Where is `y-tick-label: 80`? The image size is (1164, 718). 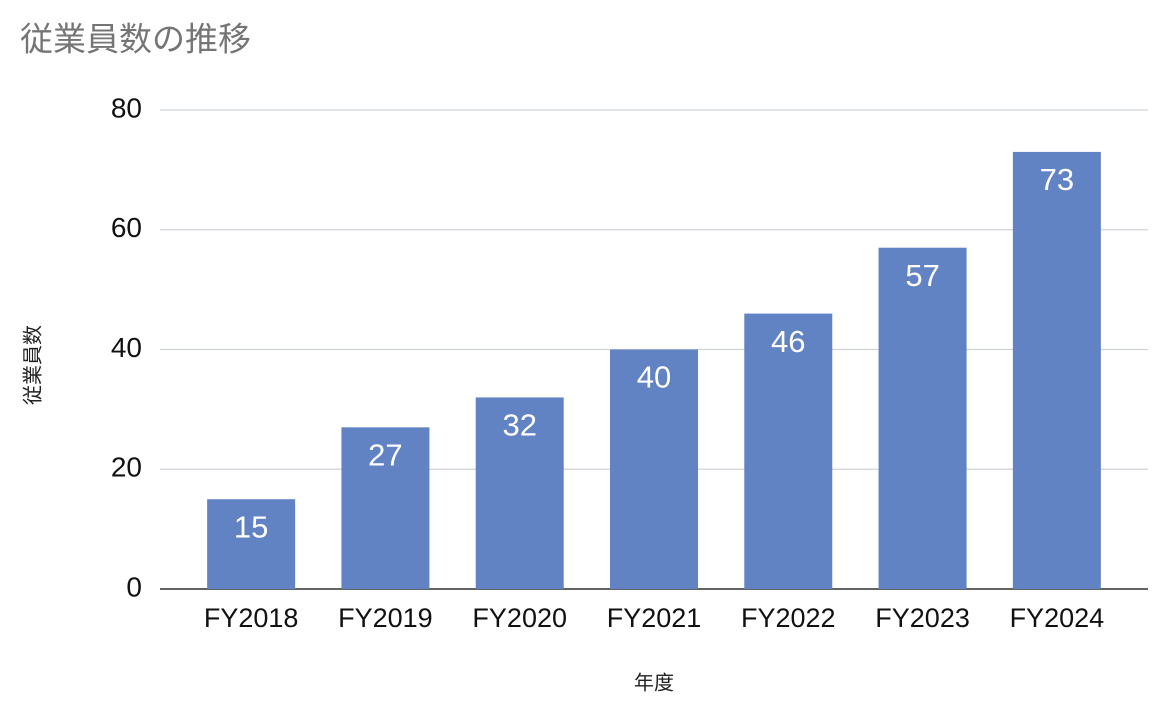
y-tick-label: 80 is located at coordinates (126, 107).